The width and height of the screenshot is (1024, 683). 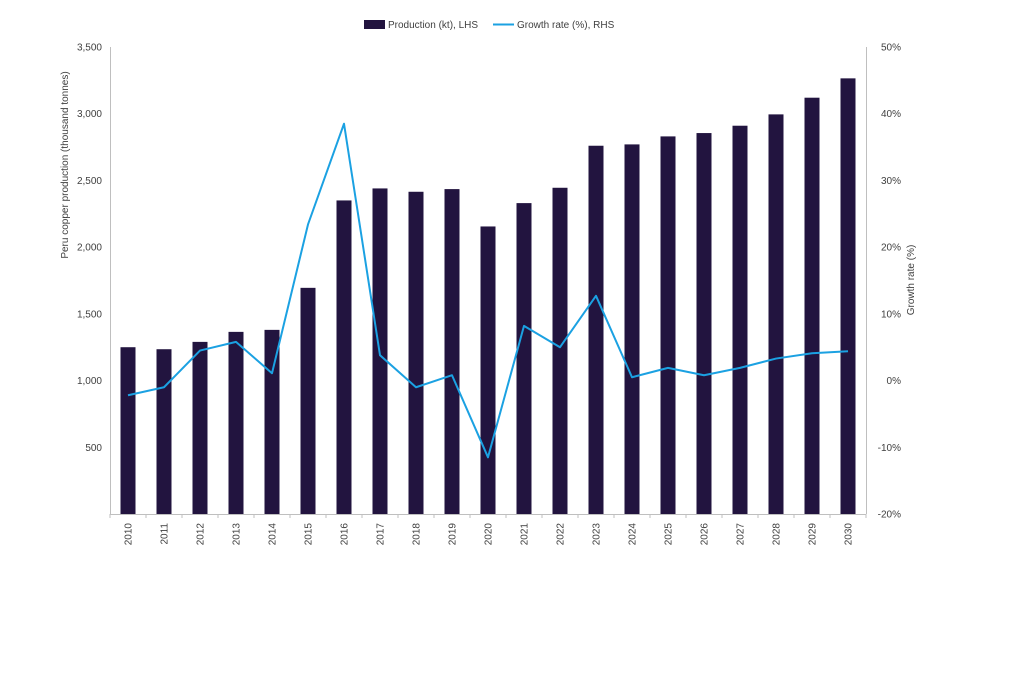 I want to click on left-tick-label: 3,000, so click(x=89, y=114).